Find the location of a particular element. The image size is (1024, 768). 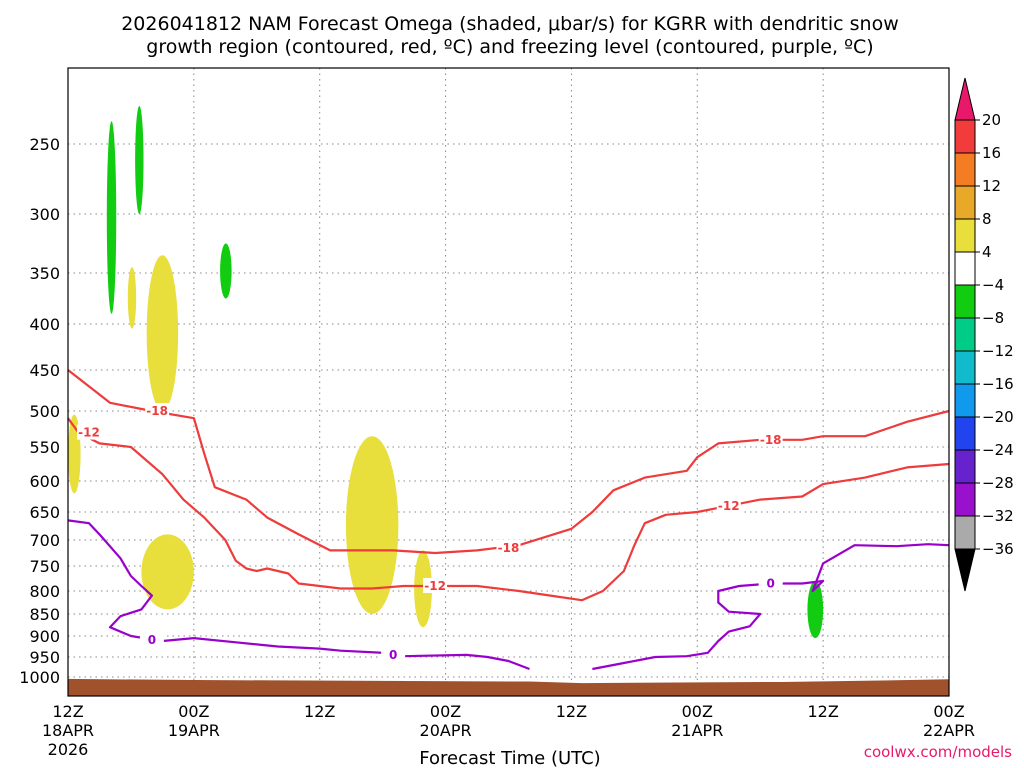

y-tick-label: 950 is located at coordinates (44, 657).